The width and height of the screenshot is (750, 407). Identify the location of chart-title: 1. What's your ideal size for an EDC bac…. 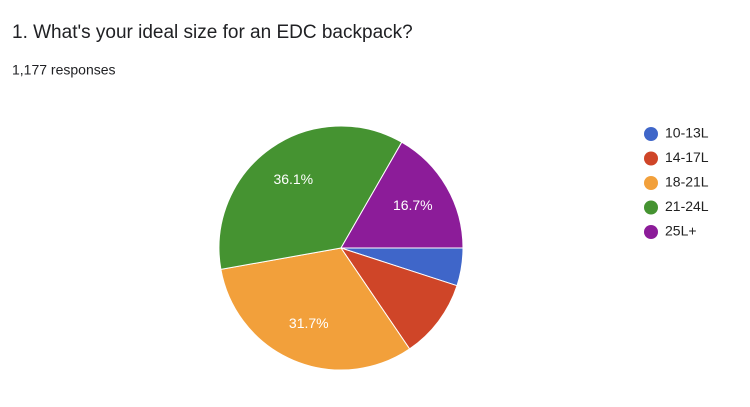
(212, 32).